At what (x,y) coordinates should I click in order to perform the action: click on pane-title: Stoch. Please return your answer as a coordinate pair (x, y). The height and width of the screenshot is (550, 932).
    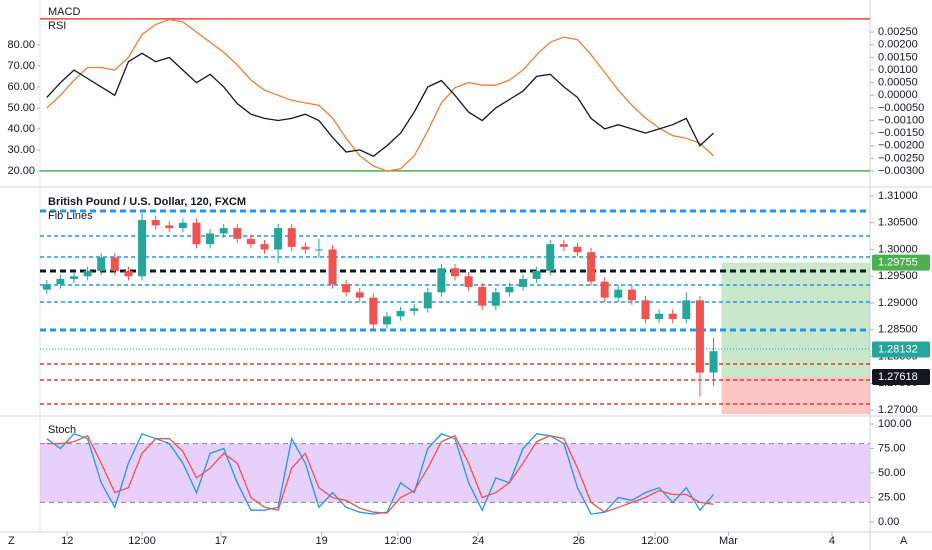
    Looking at the image, I should click on (62, 430).